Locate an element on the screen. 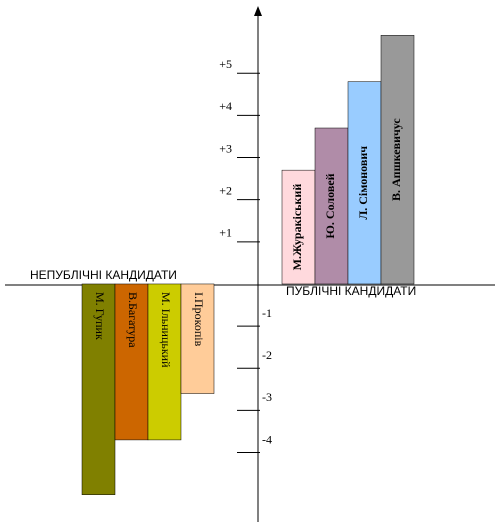 Image resolution: width=500 pixels, height=530 pixels. y-tick-label: -1 is located at coordinates (267, 313).